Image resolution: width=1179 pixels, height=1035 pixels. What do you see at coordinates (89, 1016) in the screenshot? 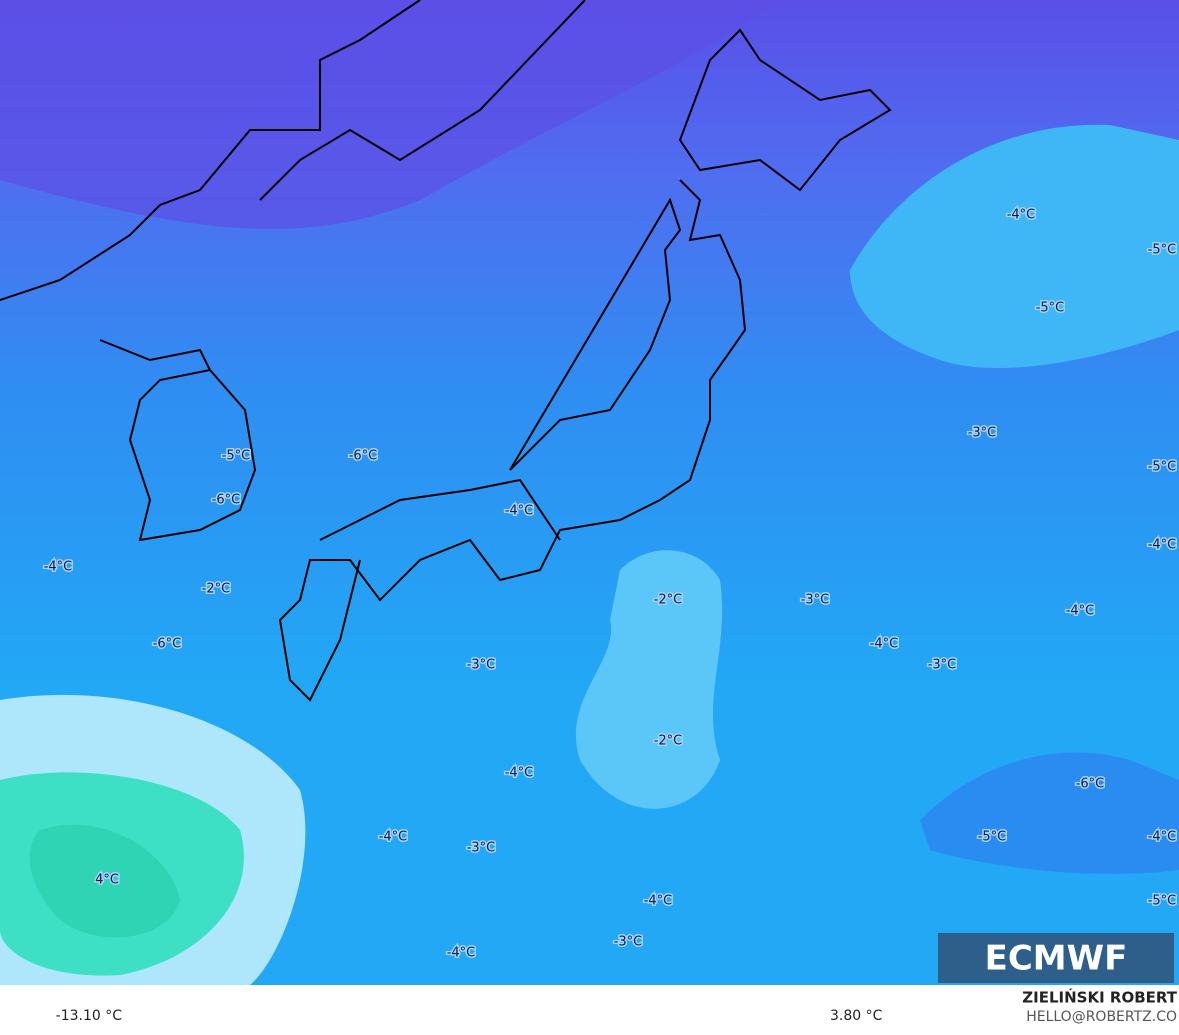
I see `min-label: -13.10 °C` at bounding box center [89, 1016].